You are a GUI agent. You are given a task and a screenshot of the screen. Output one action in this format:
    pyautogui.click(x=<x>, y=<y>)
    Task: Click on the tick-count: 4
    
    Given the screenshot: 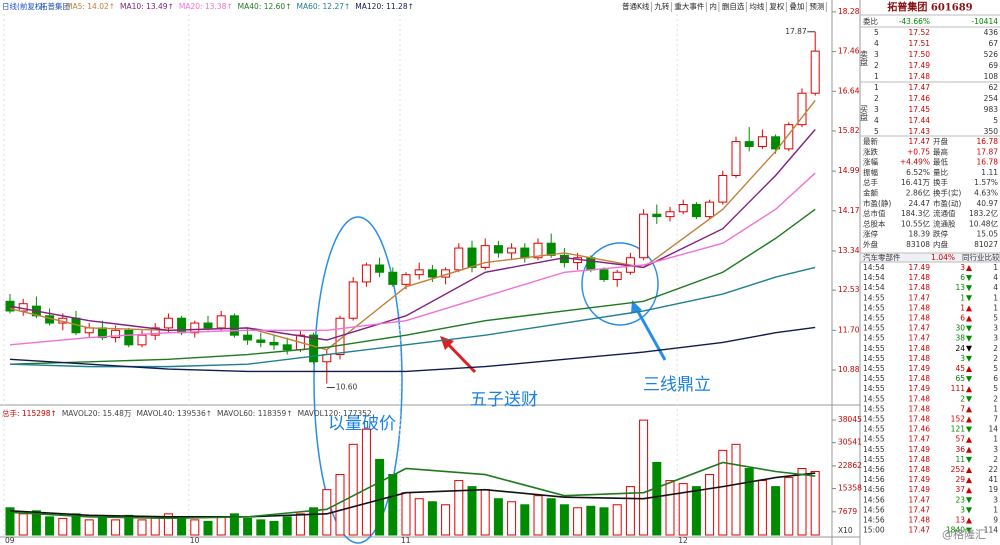 What is the action you would take?
    pyautogui.click(x=995, y=287)
    